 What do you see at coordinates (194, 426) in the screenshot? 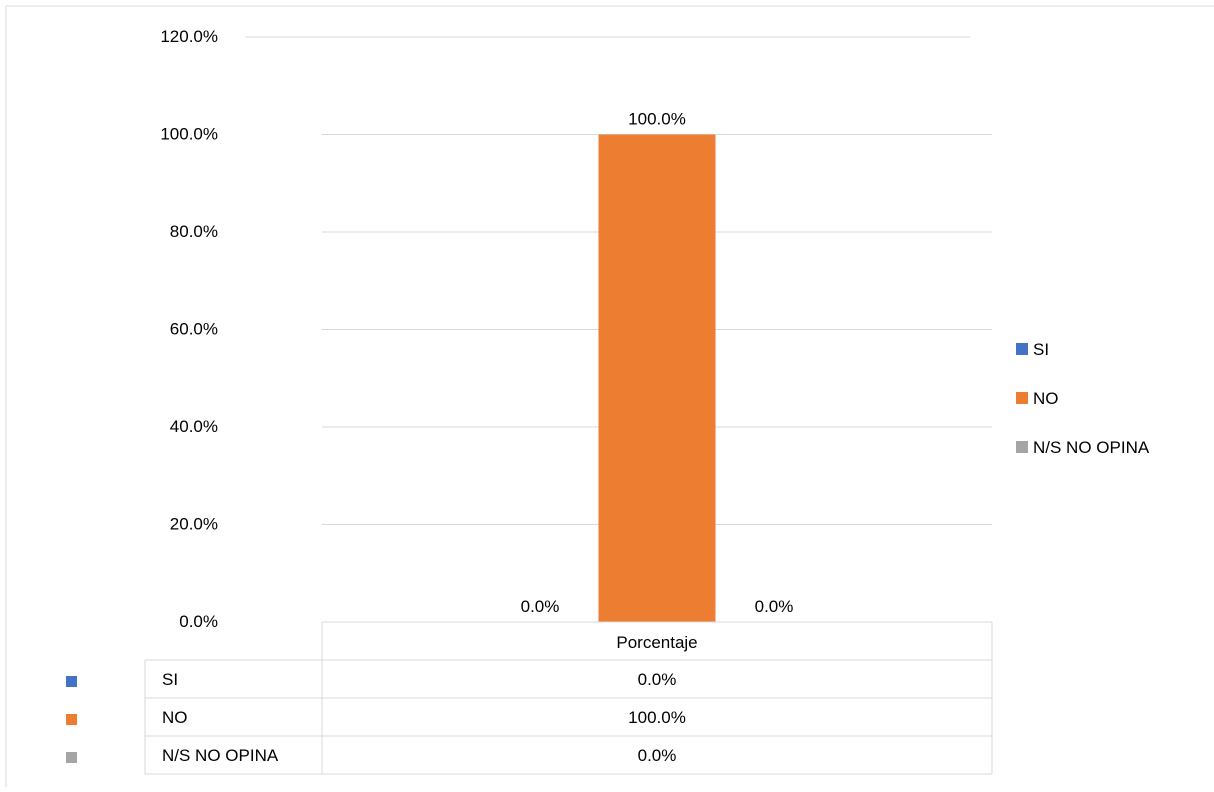
I see `y-tick-label: 40.0%` at bounding box center [194, 426].